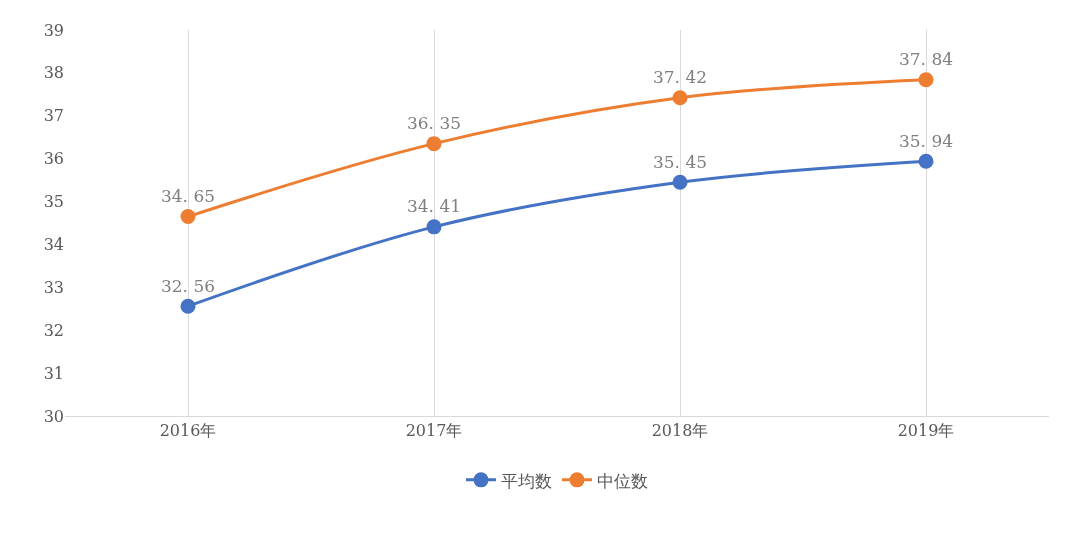 The height and width of the screenshot is (546, 1077). Describe the element at coordinates (53, 416) in the screenshot. I see `y-tick-label: 30` at that location.